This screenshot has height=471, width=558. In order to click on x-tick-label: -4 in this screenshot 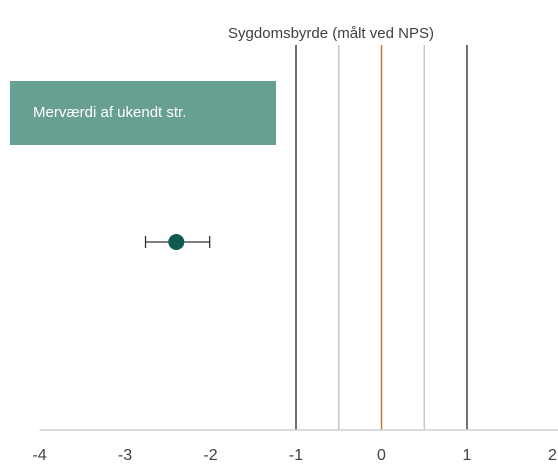, I will do `click(39, 455)`.